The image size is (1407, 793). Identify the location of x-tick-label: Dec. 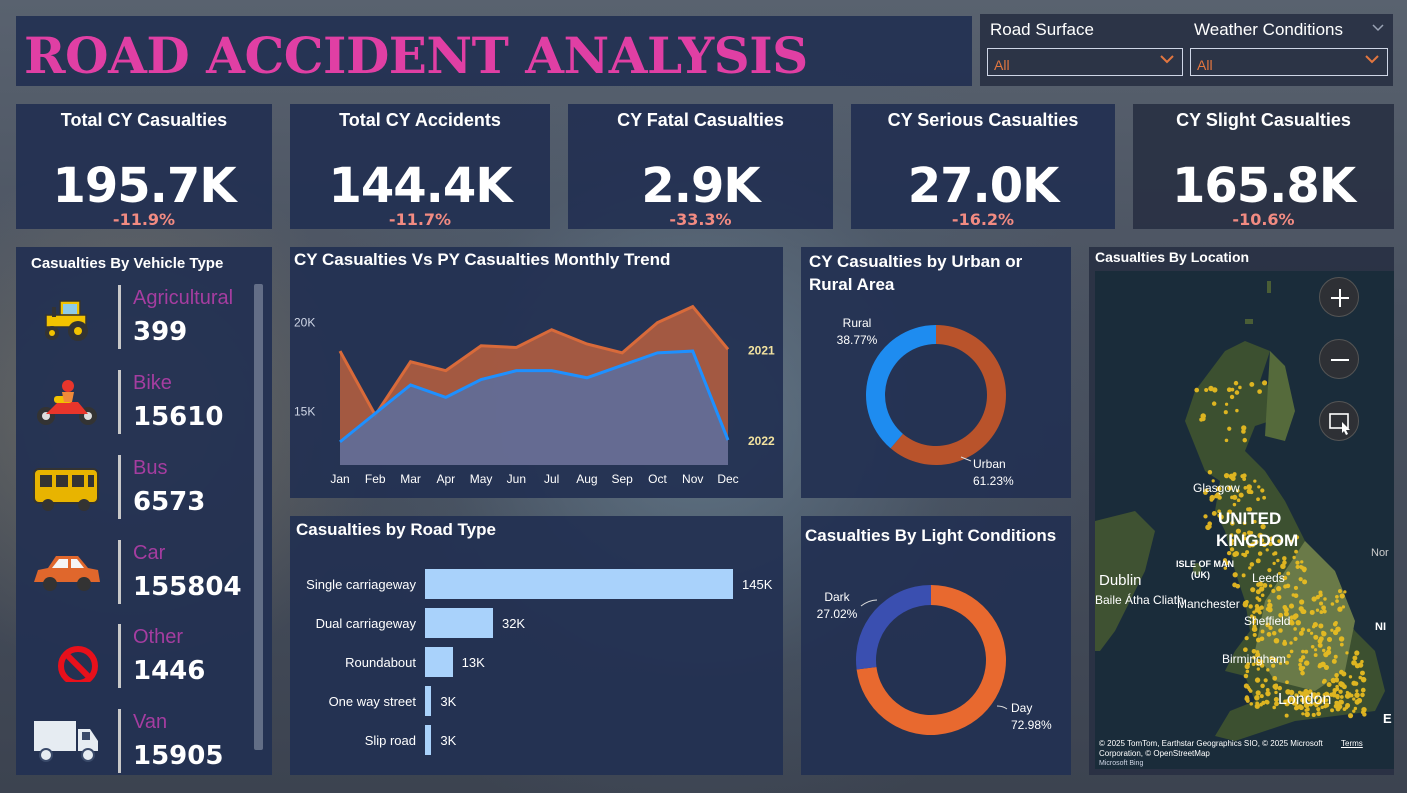
(727, 479).